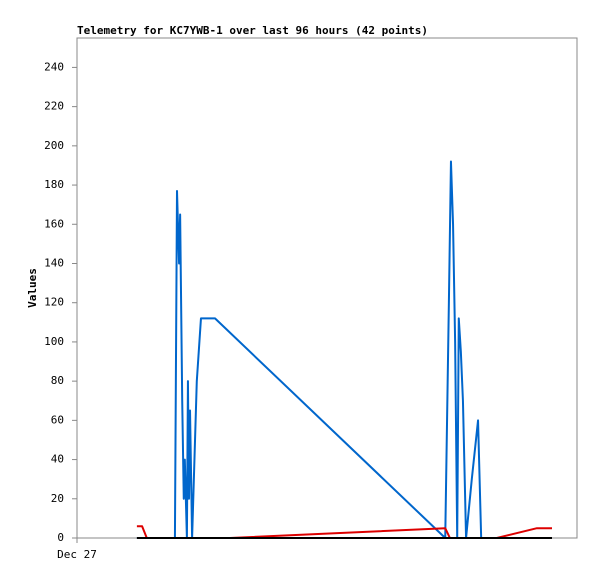  What do you see at coordinates (57, 380) in the screenshot?
I see `y-tick-label: 80` at bounding box center [57, 380].